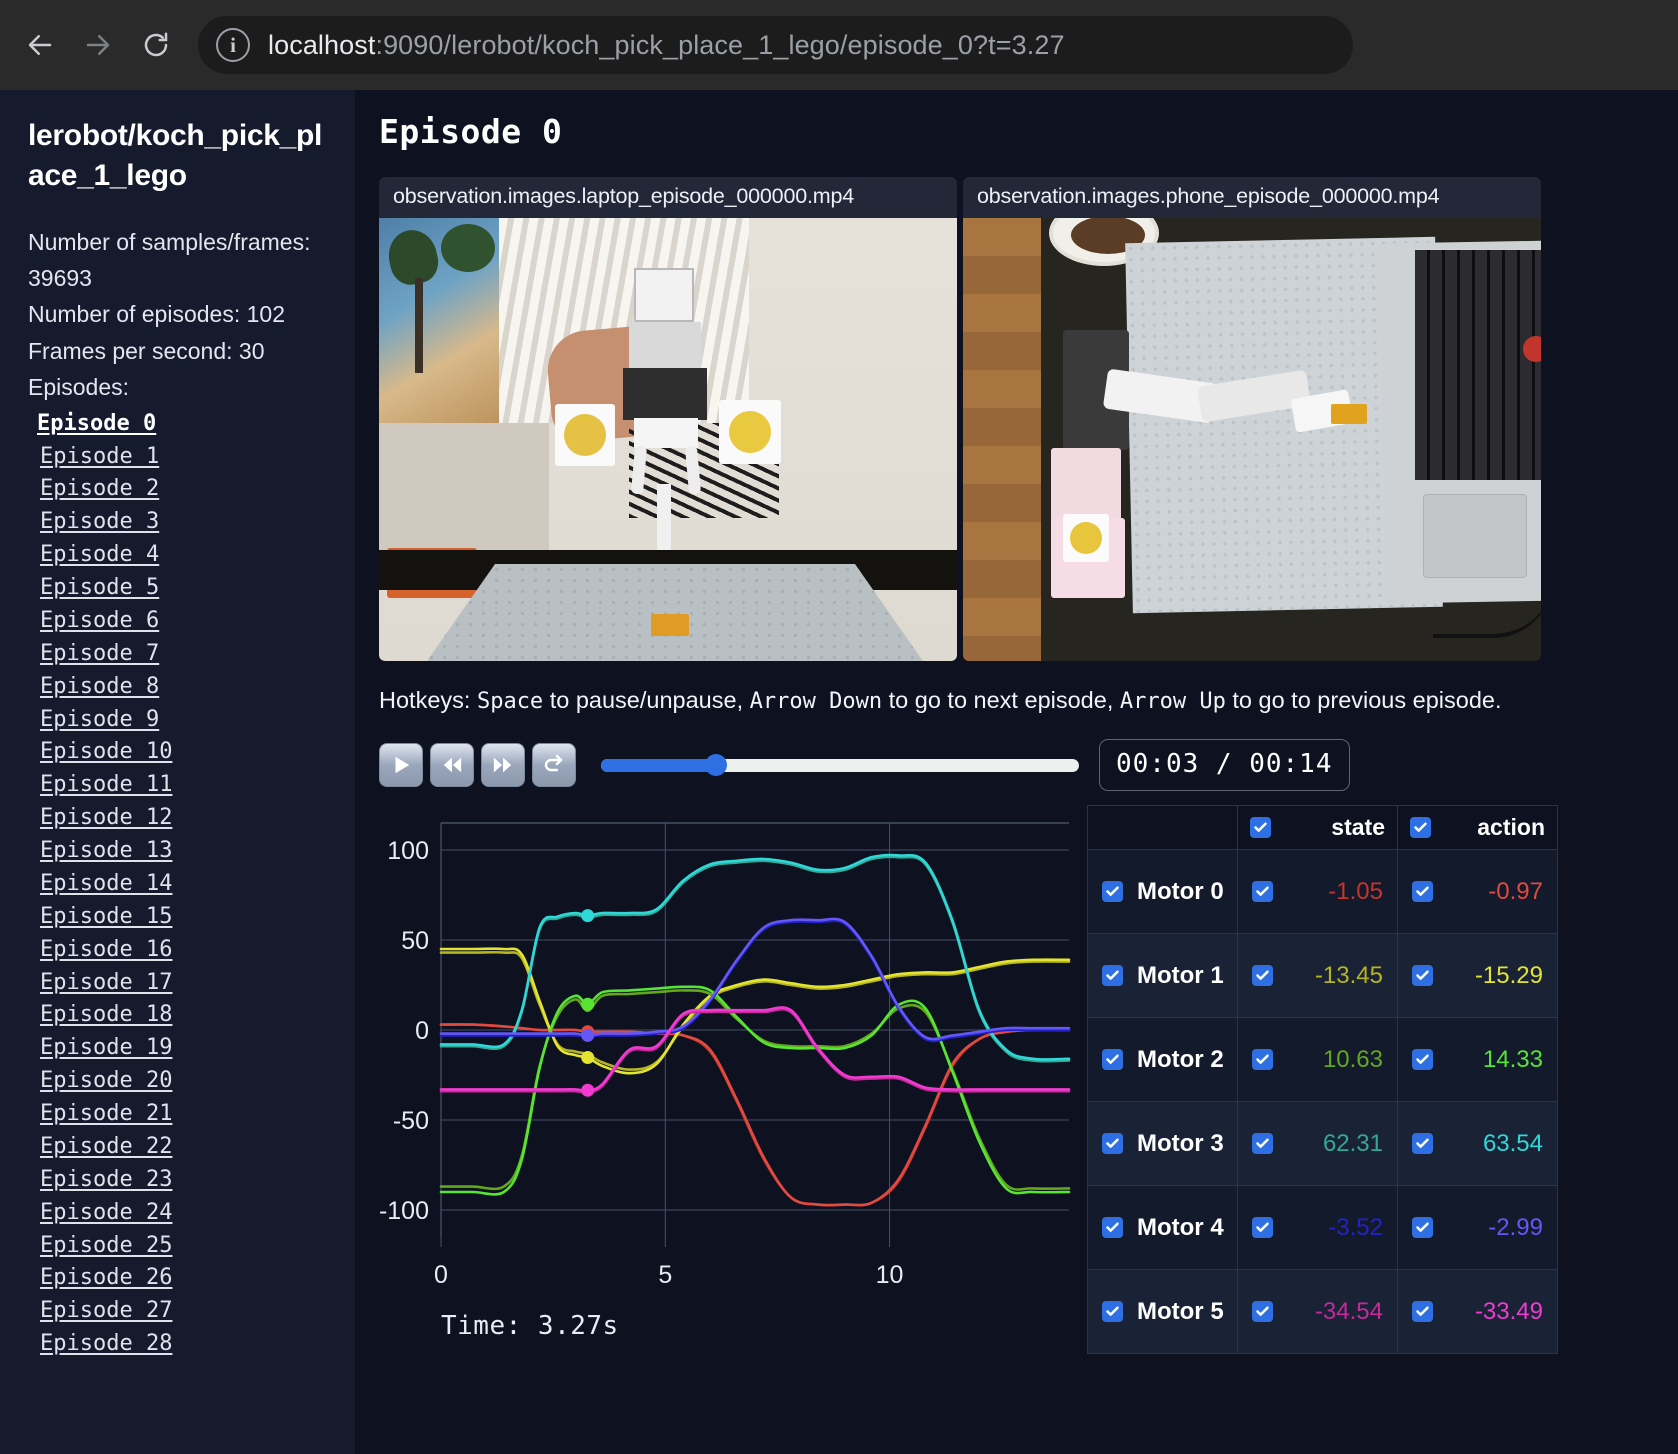 Image resolution: width=1678 pixels, height=1454 pixels. Describe the element at coordinates (156, 45) in the screenshot. I see `reload-button` at that location.